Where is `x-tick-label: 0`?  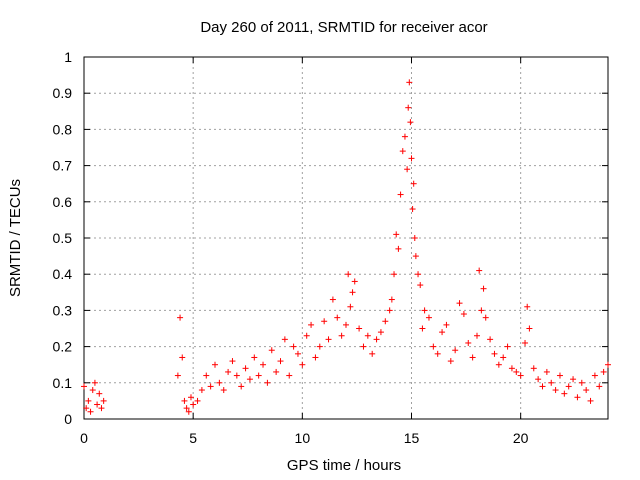 x-tick-label: 0 is located at coordinates (84, 438).